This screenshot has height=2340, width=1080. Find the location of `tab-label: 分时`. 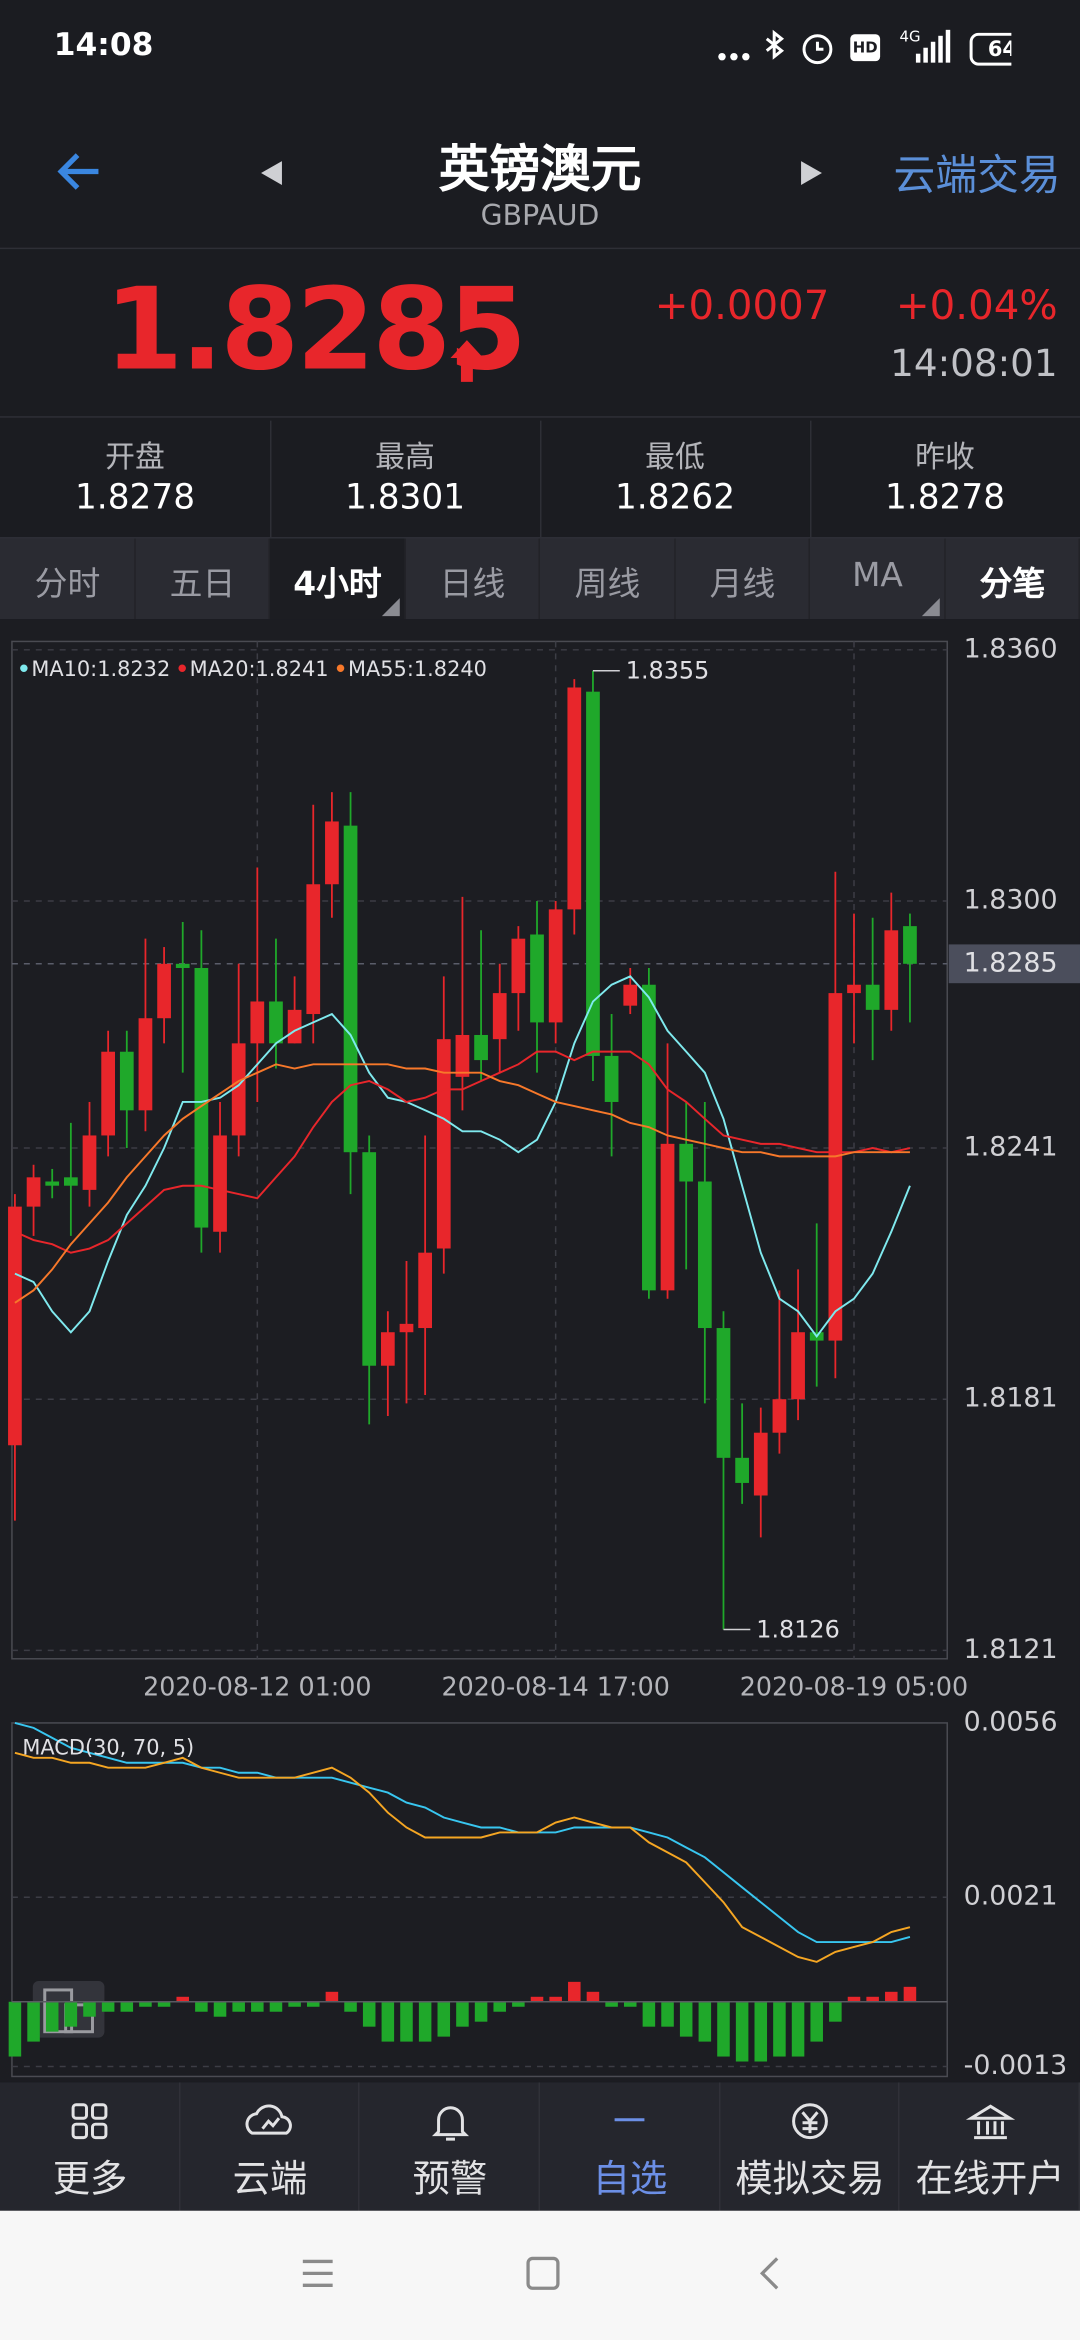

tab-label: 分时 is located at coordinates (67, 585).